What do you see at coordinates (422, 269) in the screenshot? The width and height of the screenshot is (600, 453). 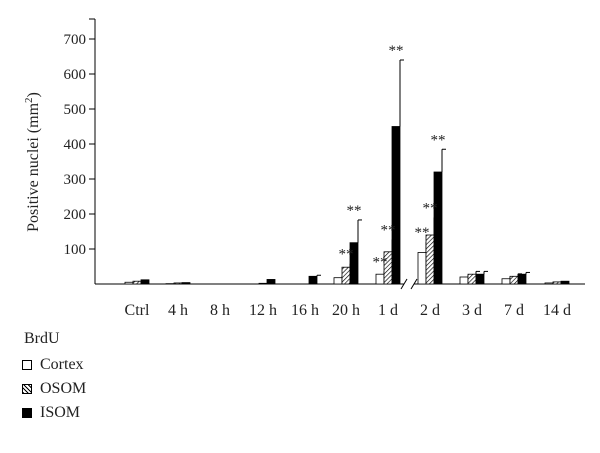 I see `bar-cortex-2d` at bounding box center [422, 269].